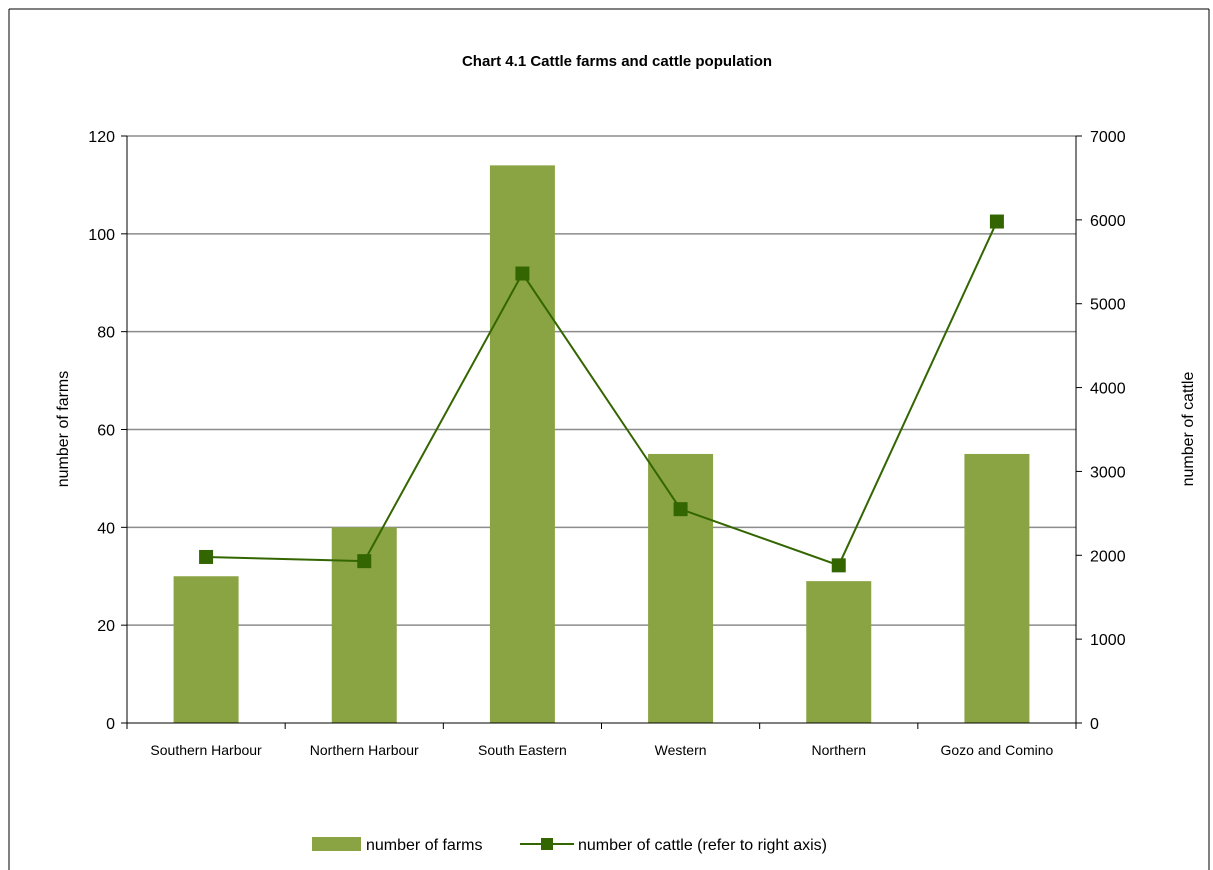  Describe the element at coordinates (1108, 640) in the screenshot. I see `y2-tick-label: 1000` at that location.